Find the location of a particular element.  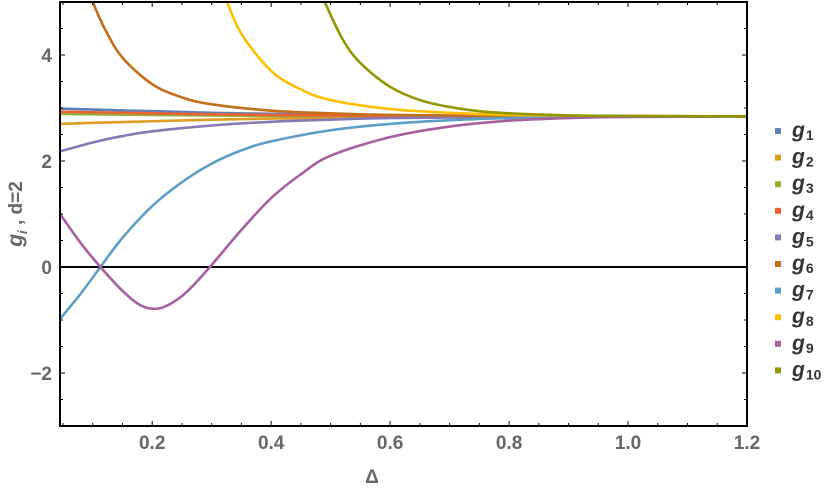

legend-item-g8: g8 is located at coordinates (794, 317).